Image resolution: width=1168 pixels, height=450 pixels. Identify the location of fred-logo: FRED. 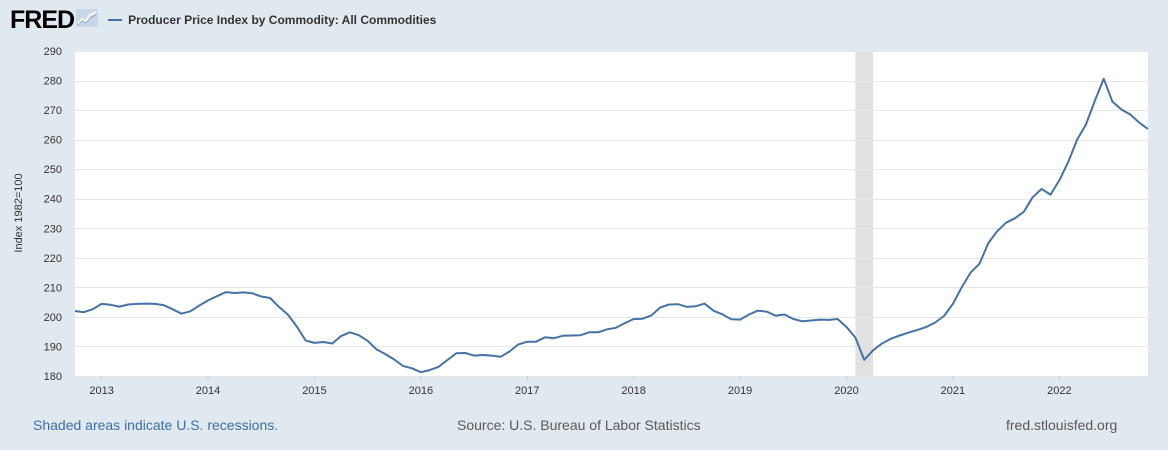
(54, 20).